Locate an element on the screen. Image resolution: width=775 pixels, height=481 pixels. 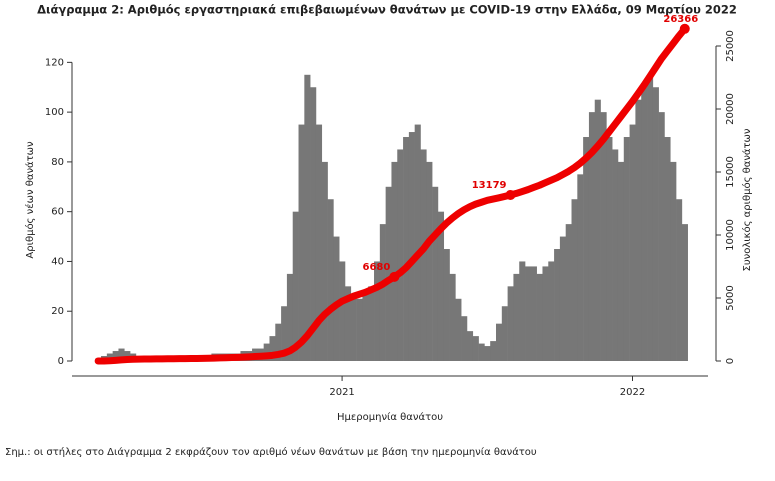
y2-tick-label: 10000 is located at coordinates (730, 235).